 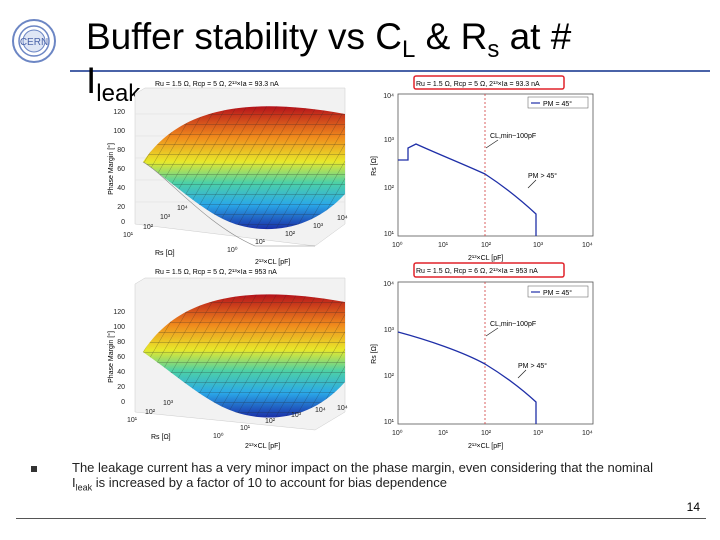 What do you see at coordinates (390, 71) in the screenshot?
I see `title-underline` at bounding box center [390, 71].